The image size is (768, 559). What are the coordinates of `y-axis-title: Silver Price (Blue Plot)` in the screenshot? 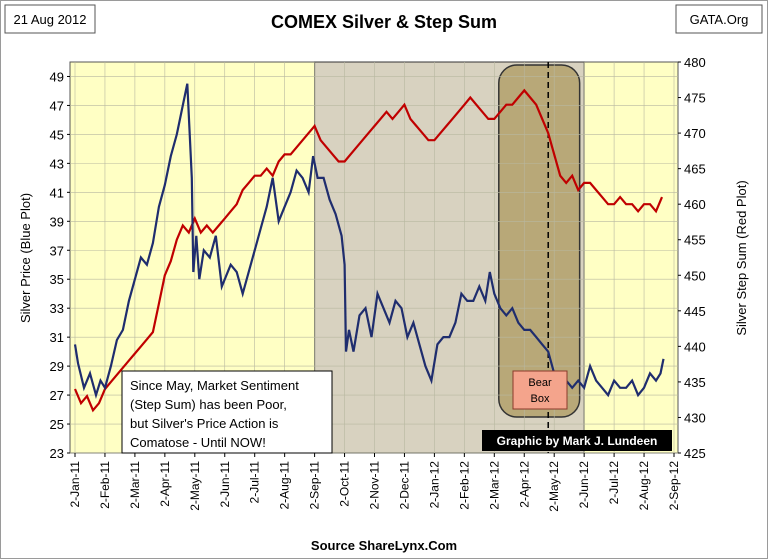 It's located at (25, 258).